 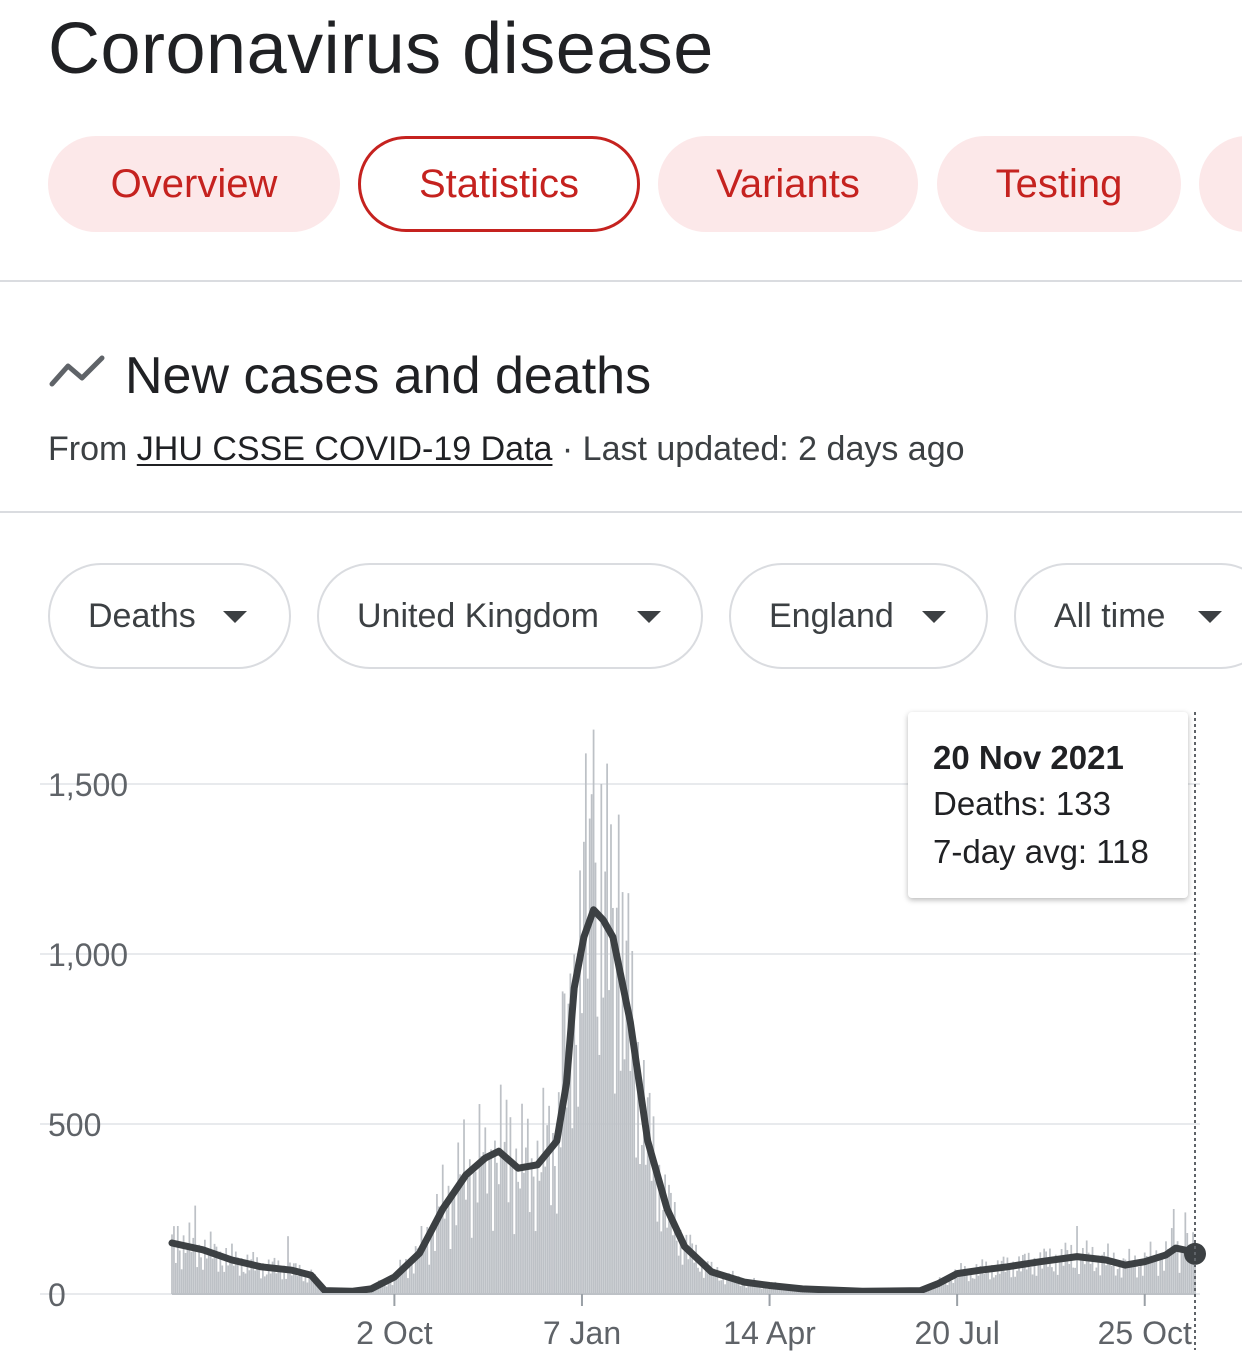 I want to click on tab-statistics: Statistics, so click(x=499, y=184).